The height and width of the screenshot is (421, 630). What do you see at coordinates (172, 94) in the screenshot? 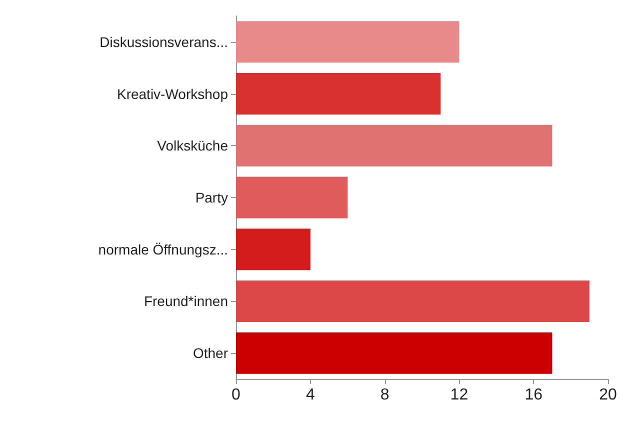
I see `y-tick-label: Kreativ-Workshop` at bounding box center [172, 94].